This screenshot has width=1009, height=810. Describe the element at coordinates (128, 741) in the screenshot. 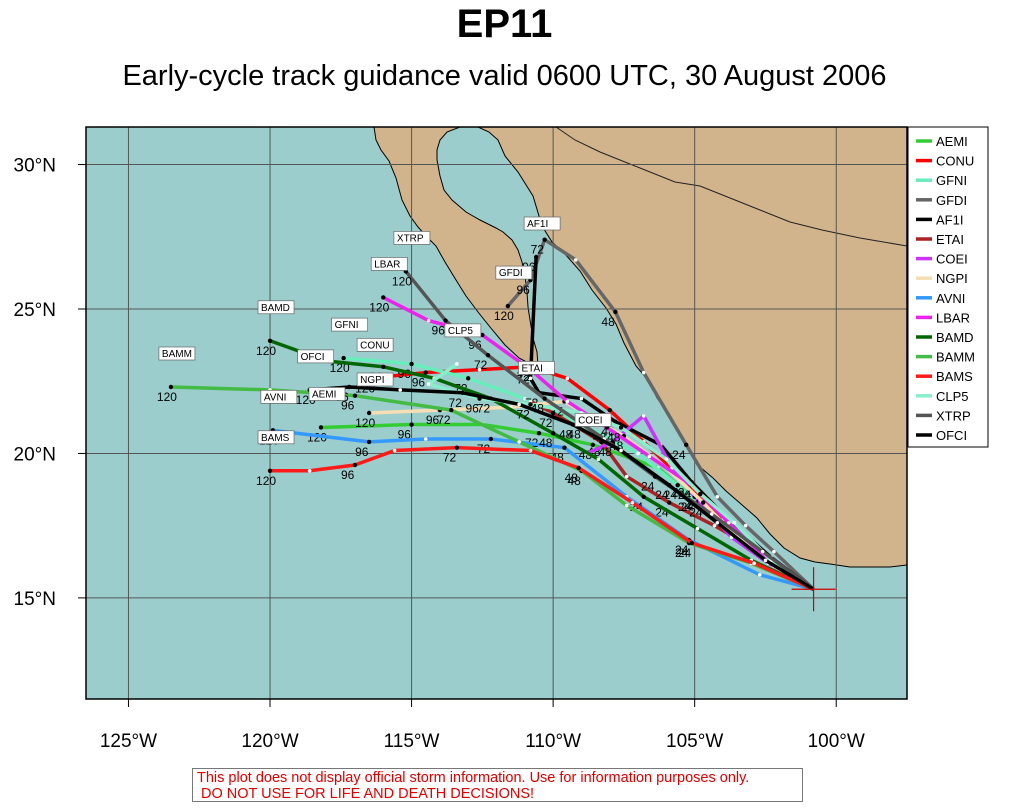

I see `x-tick-label: 125°W` at that location.